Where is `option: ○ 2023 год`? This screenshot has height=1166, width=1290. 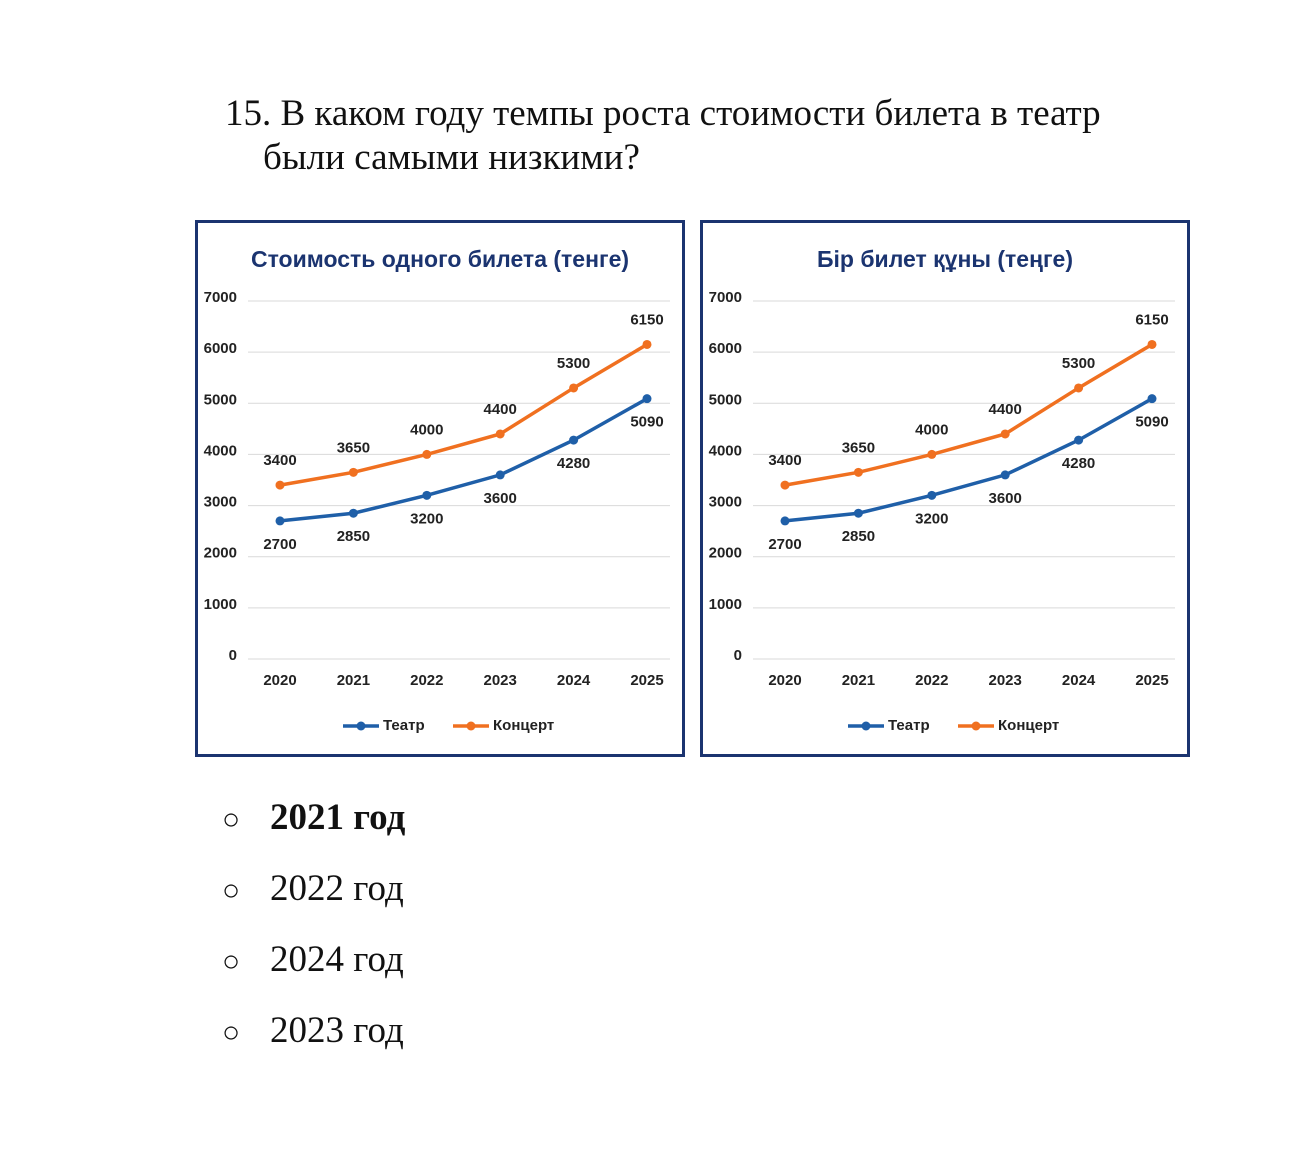 option: ○ 2023 год is located at coordinates (313, 1030).